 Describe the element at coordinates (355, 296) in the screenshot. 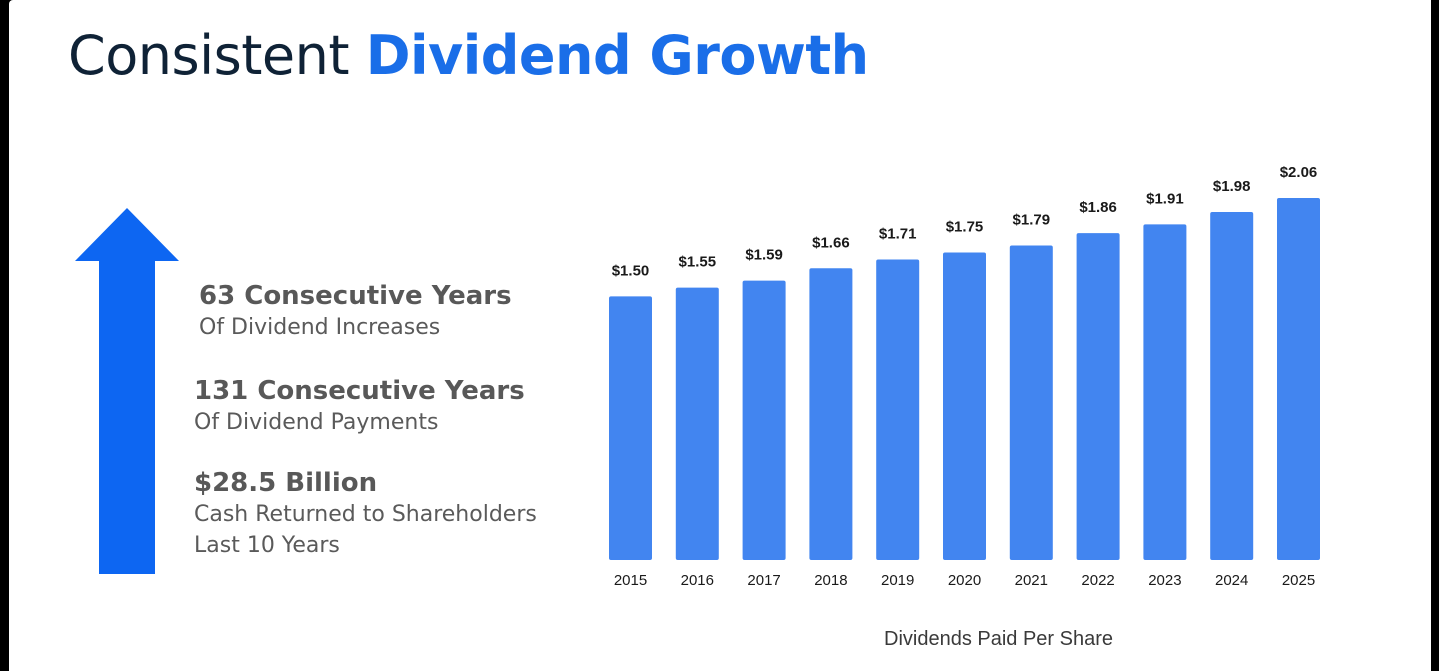

I see `stat-headline: 63 Consecutive Years` at that location.